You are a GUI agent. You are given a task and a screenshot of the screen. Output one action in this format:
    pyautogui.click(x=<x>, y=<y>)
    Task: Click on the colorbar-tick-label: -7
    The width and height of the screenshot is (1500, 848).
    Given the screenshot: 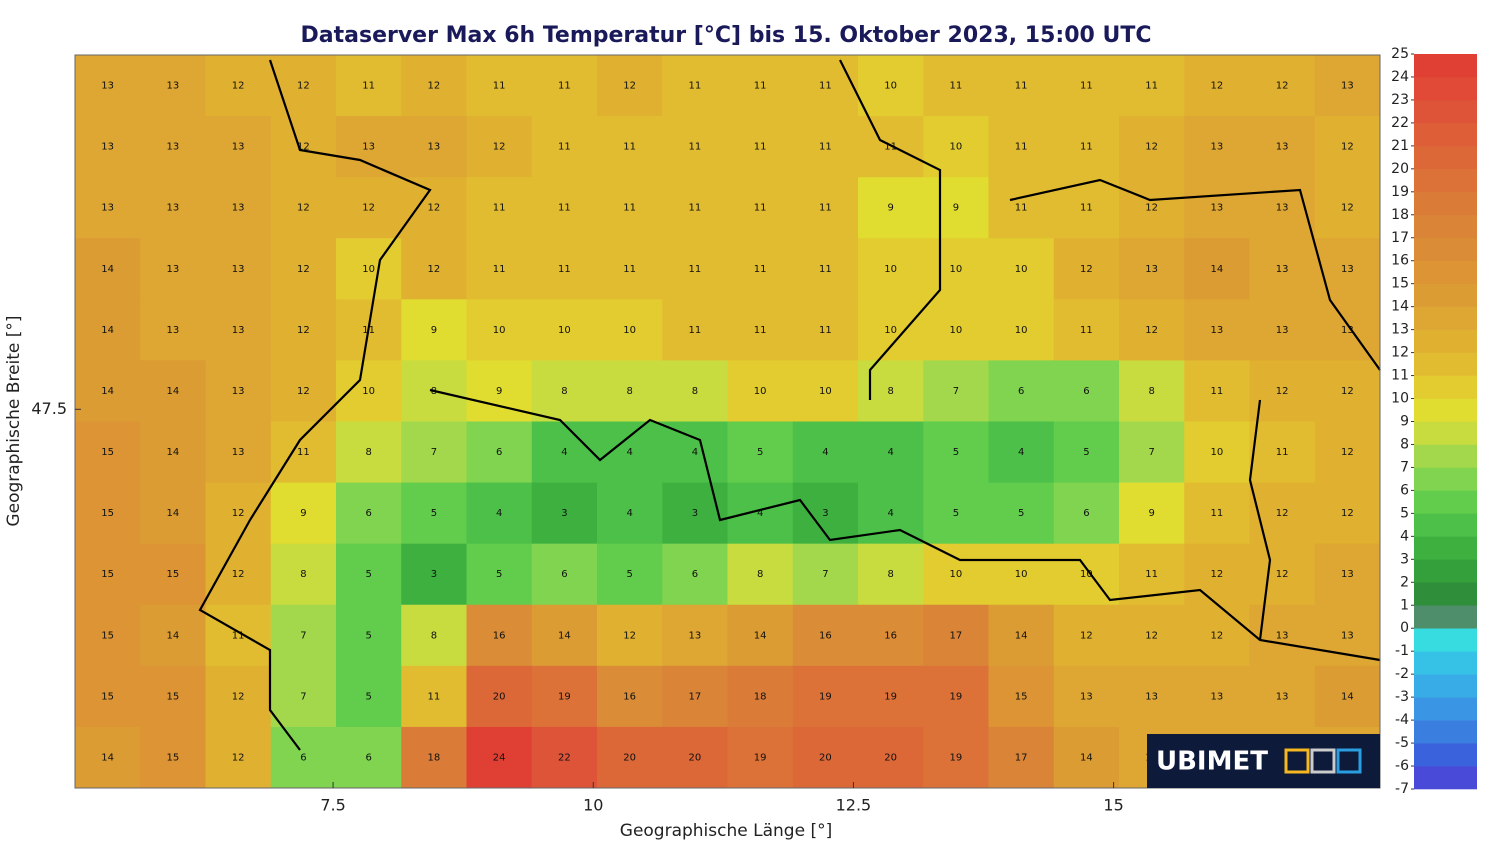 What is the action you would take?
    pyautogui.click(x=1402, y=789)
    